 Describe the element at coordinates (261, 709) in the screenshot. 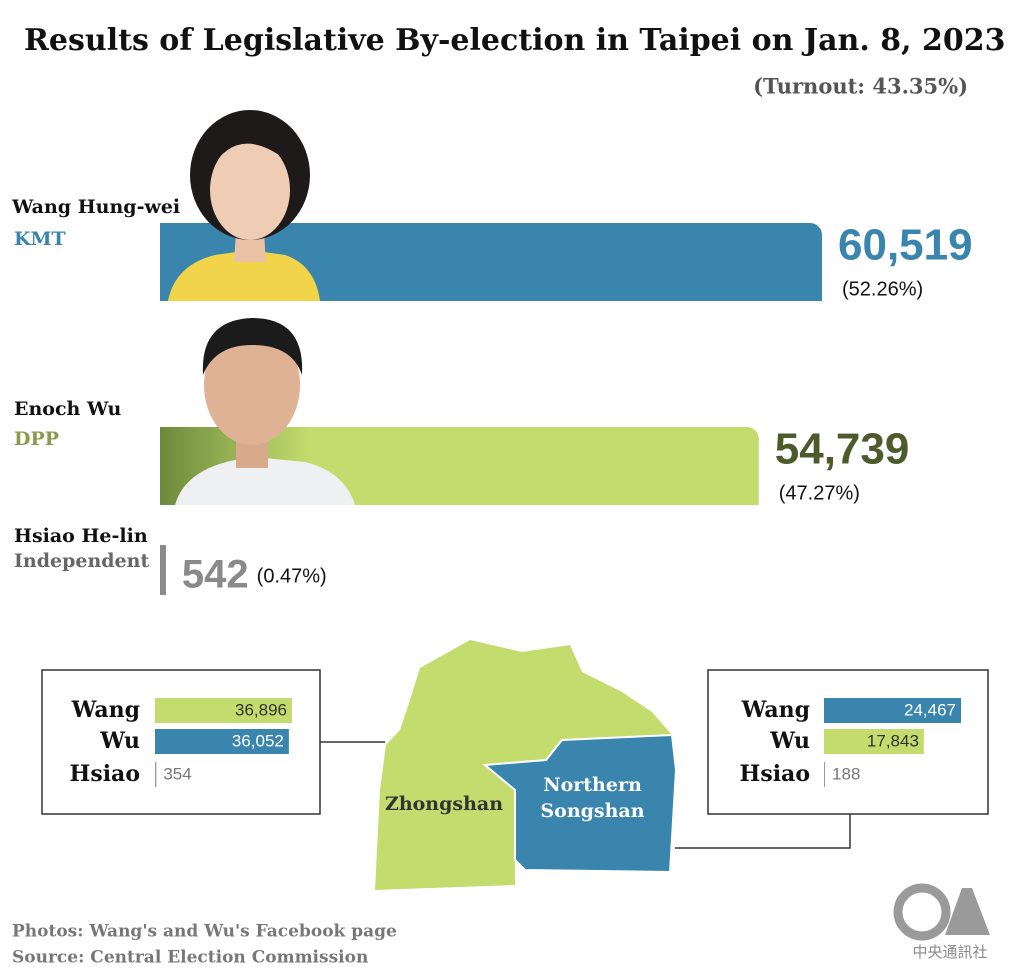

I see `value-label: 36,896` at that location.